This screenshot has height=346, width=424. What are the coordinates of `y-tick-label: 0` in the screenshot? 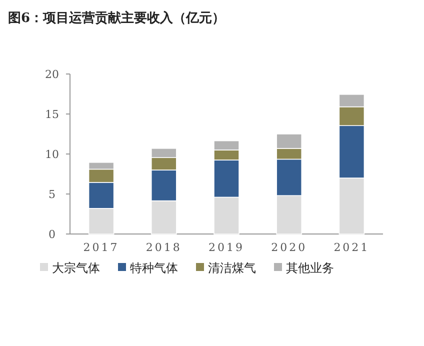 It's located at (52, 234).